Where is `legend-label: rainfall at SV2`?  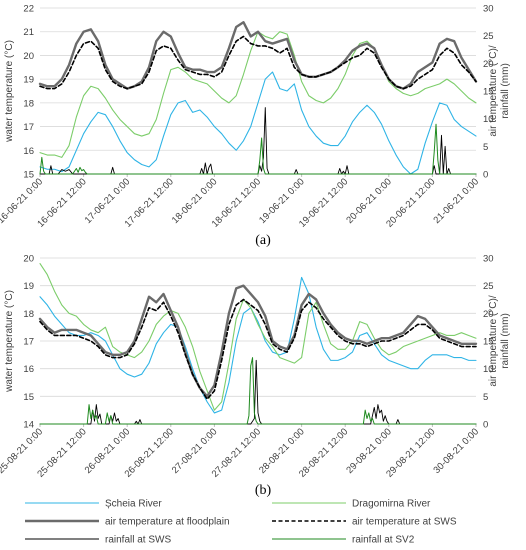
legend-label: rainfall at SV2 is located at coordinates (383, 540).